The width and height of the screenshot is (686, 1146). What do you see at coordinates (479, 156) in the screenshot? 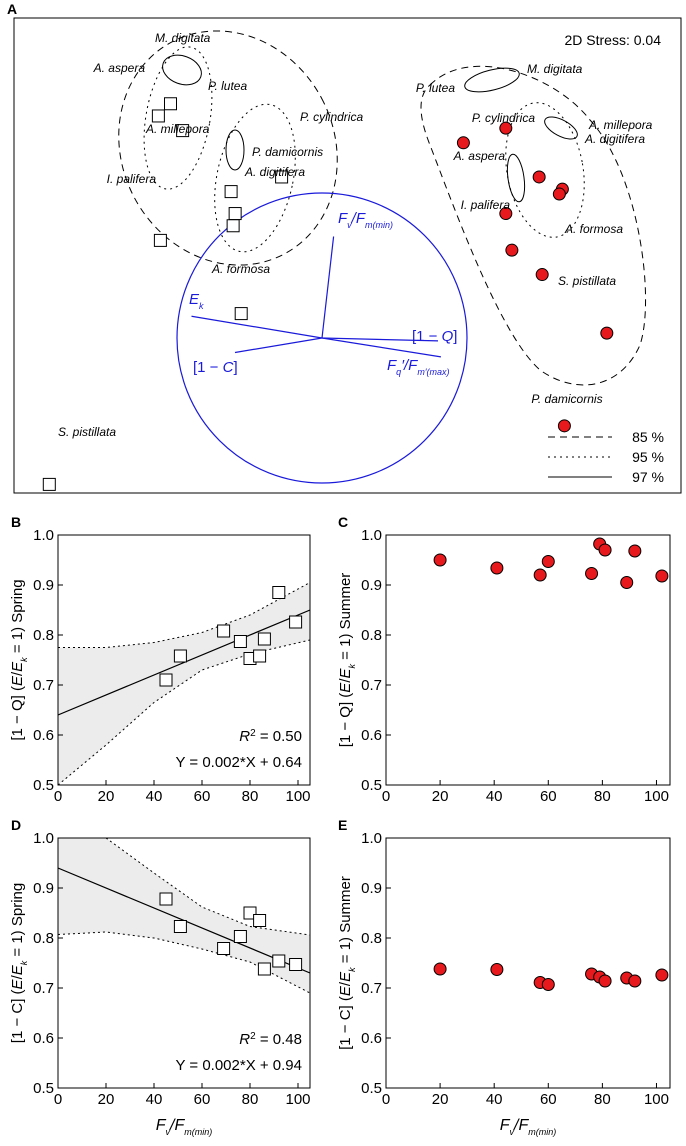
I see `summer-point-label: A. aspera` at bounding box center [479, 156].